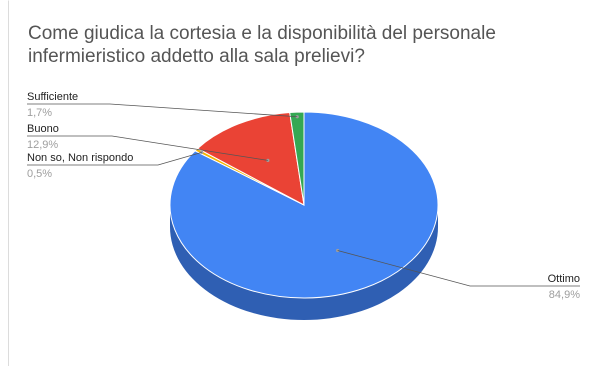 This screenshot has width=596, height=366. What do you see at coordinates (162, 110) in the screenshot?
I see `leader-line-sufficiente` at bounding box center [162, 110].